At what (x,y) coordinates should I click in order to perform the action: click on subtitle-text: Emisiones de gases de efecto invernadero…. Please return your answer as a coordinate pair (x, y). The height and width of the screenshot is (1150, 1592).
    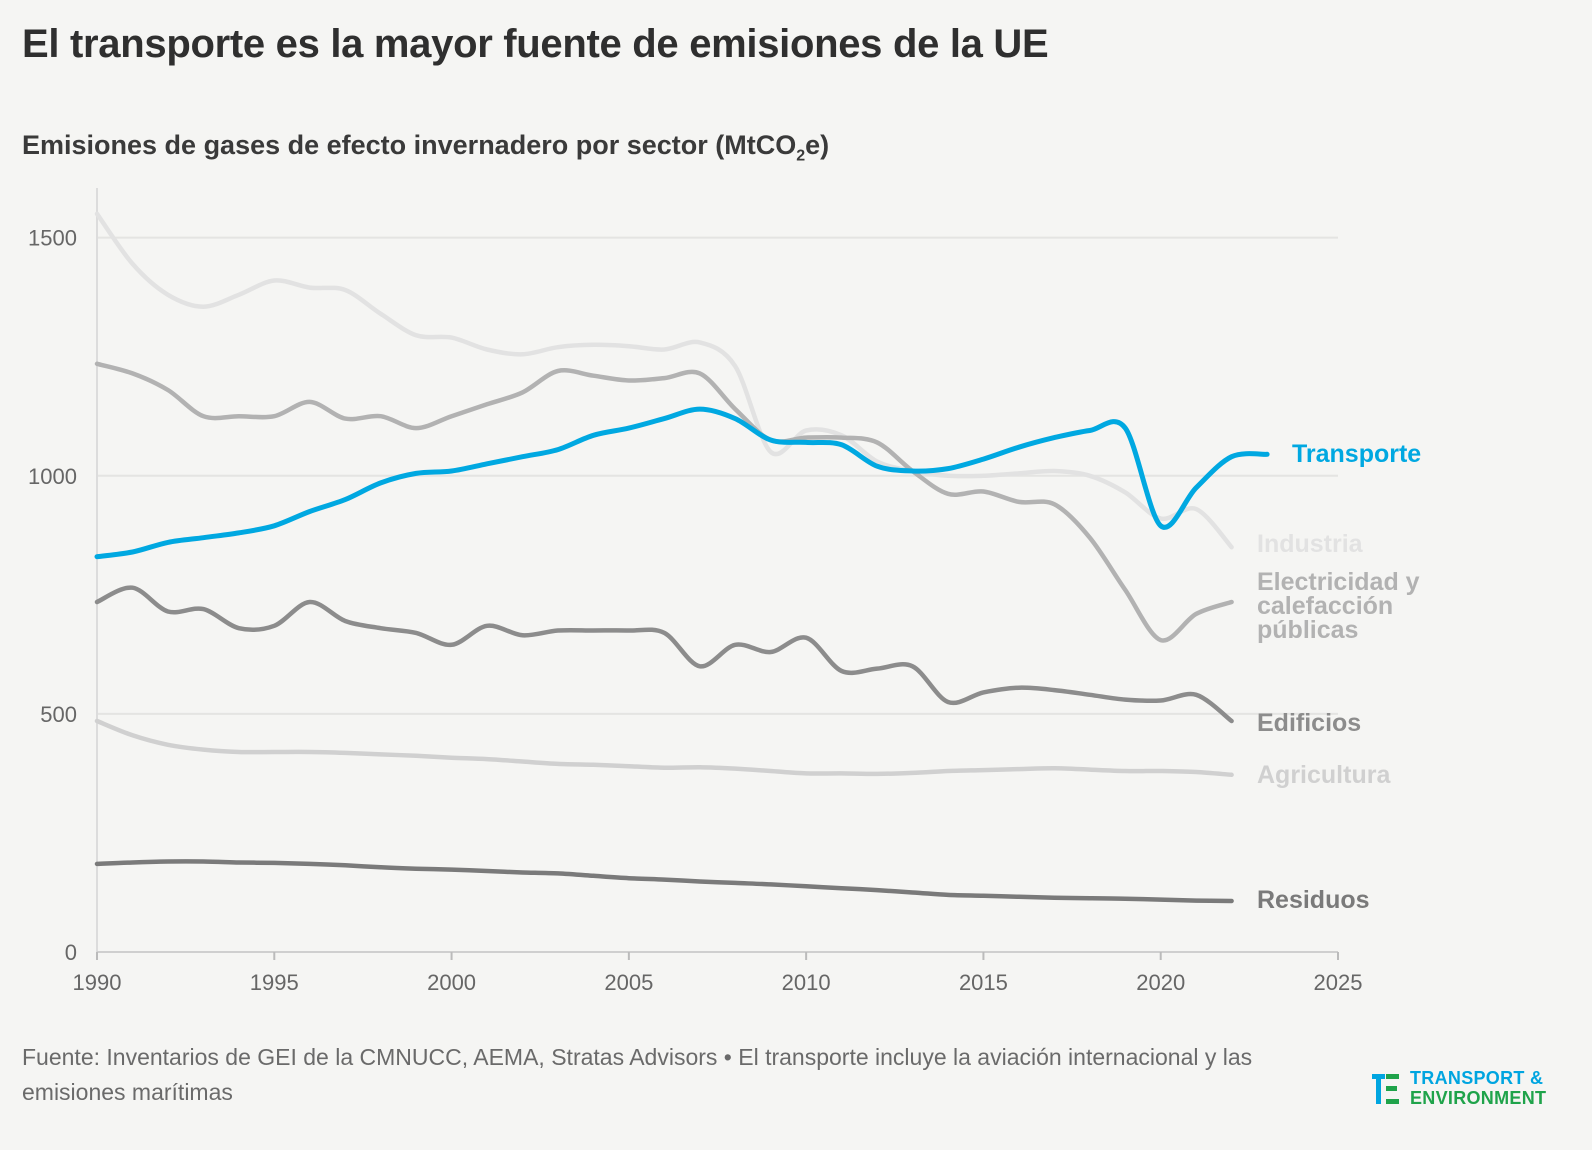
    Looking at the image, I should click on (409, 145).